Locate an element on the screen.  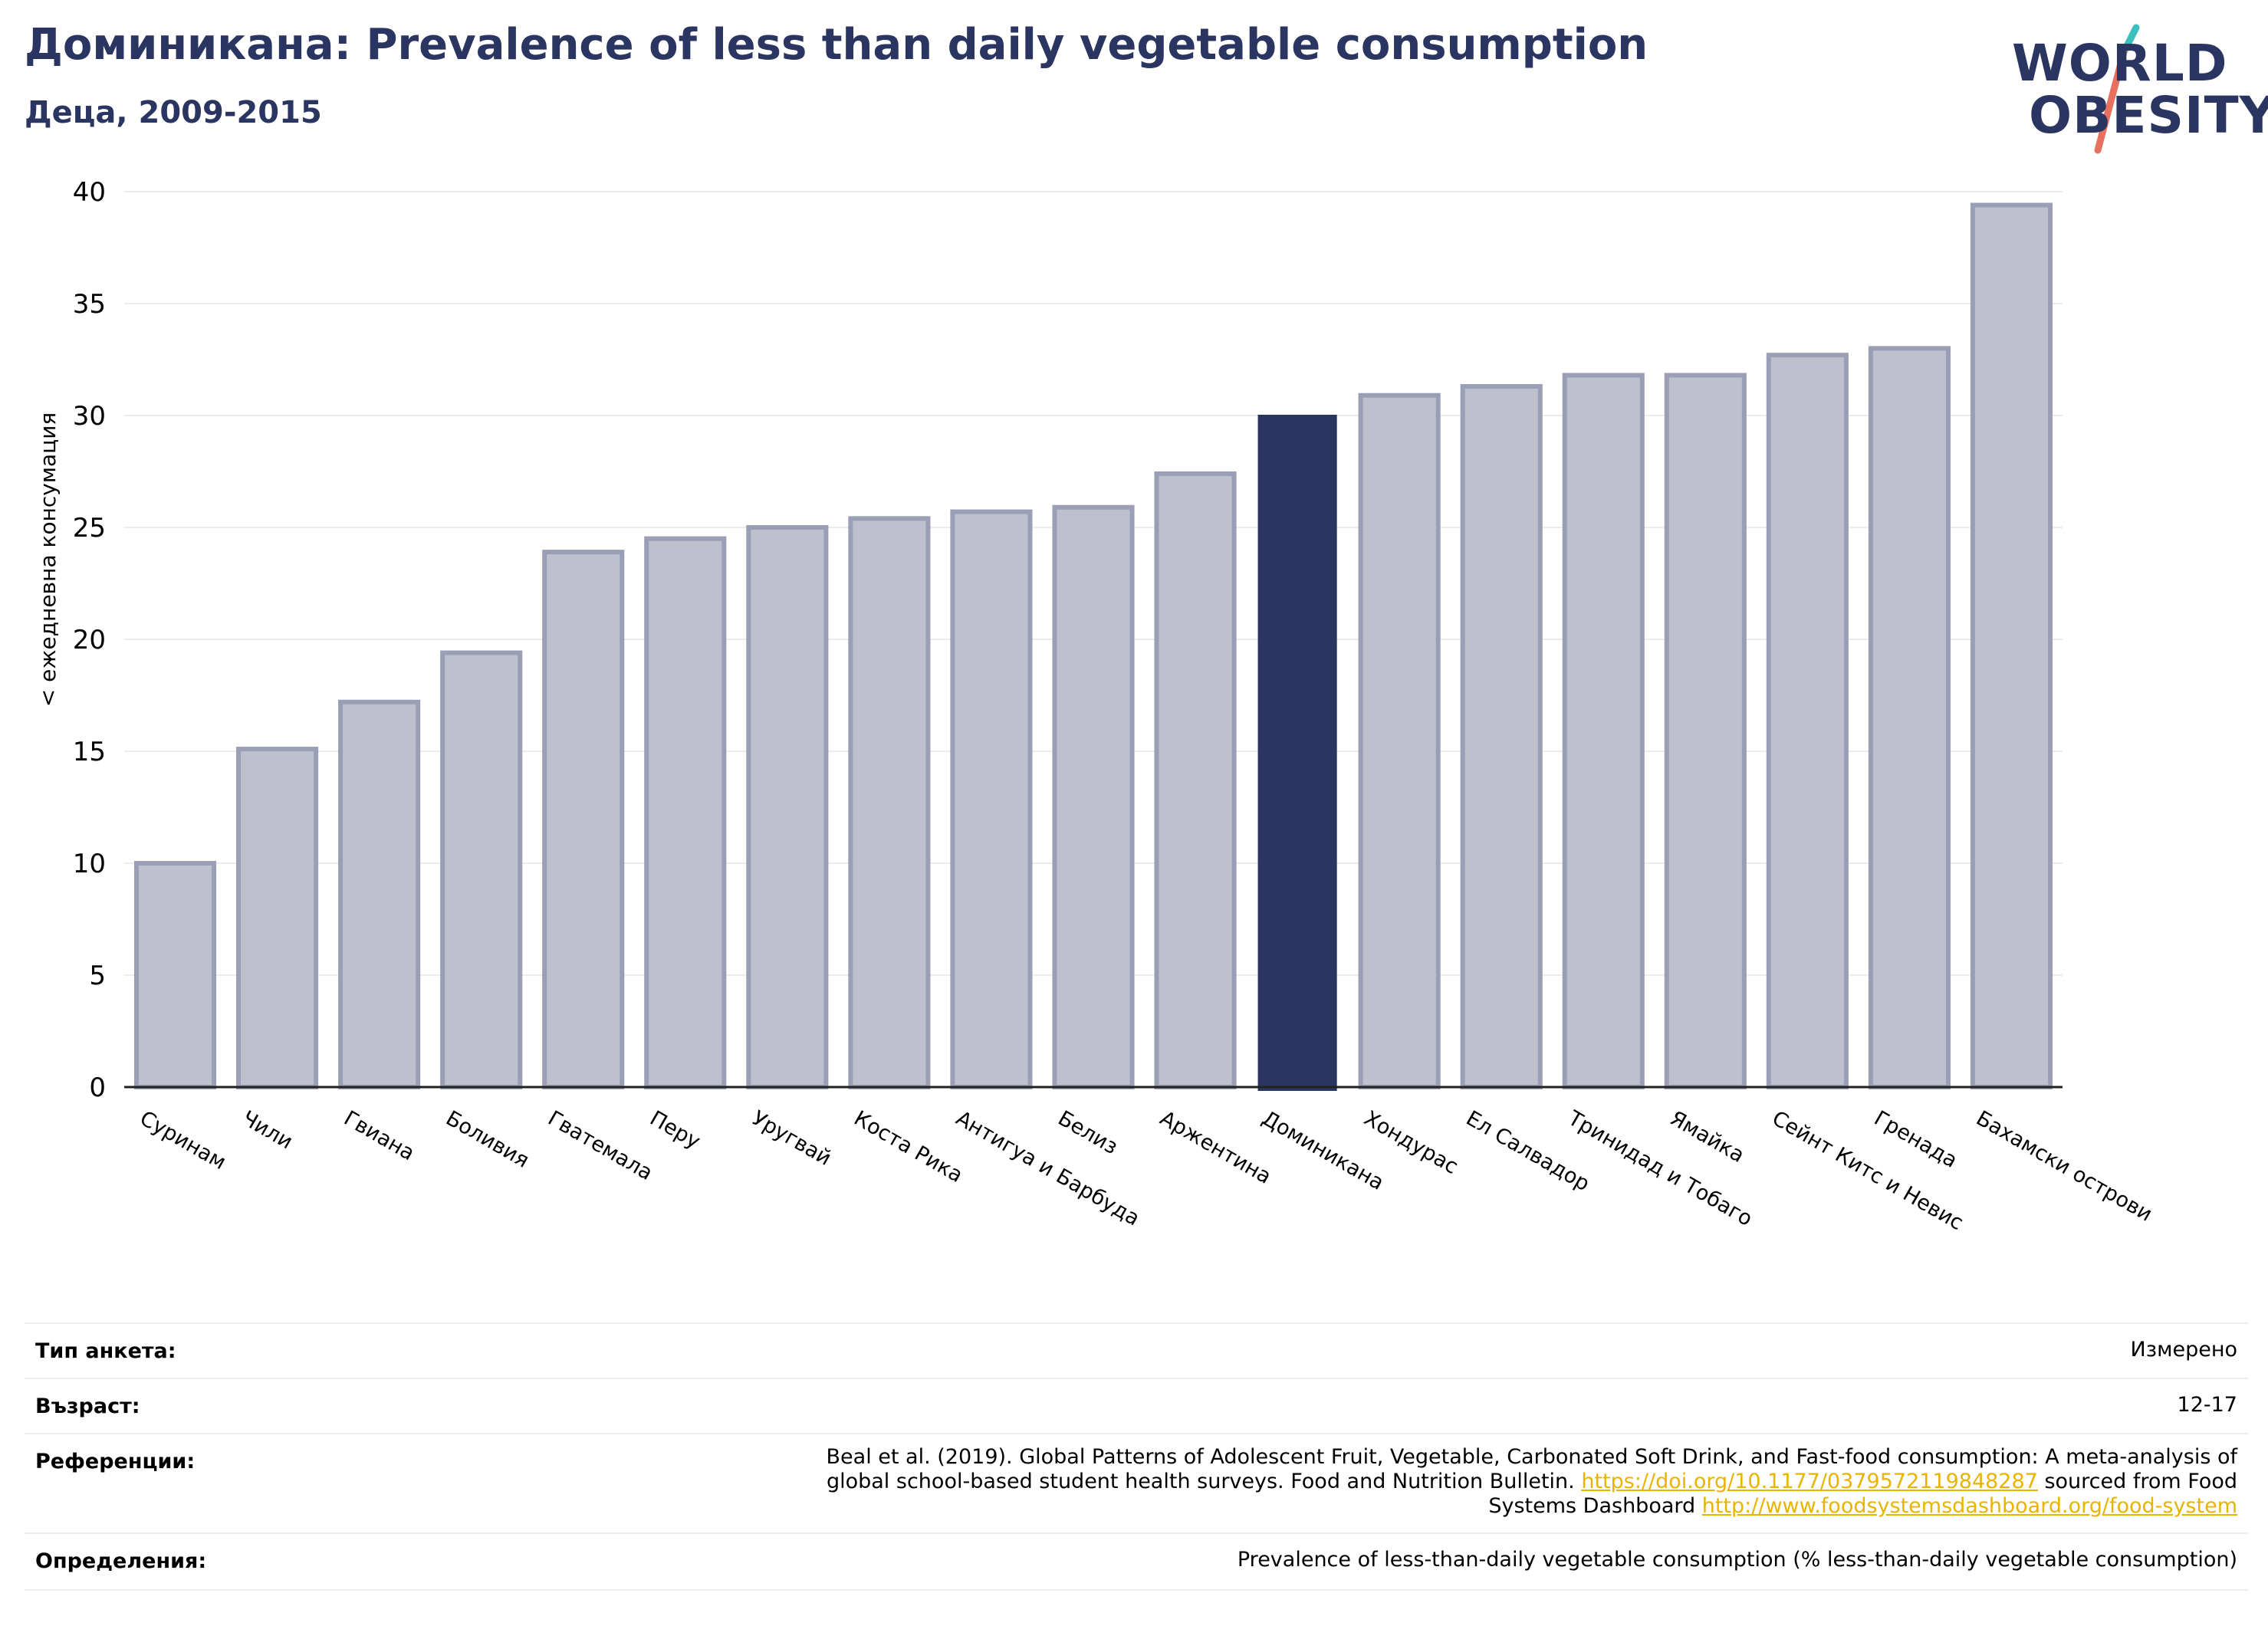
reference-source: Systems Dashboard is located at coordinates (1595, 1506).